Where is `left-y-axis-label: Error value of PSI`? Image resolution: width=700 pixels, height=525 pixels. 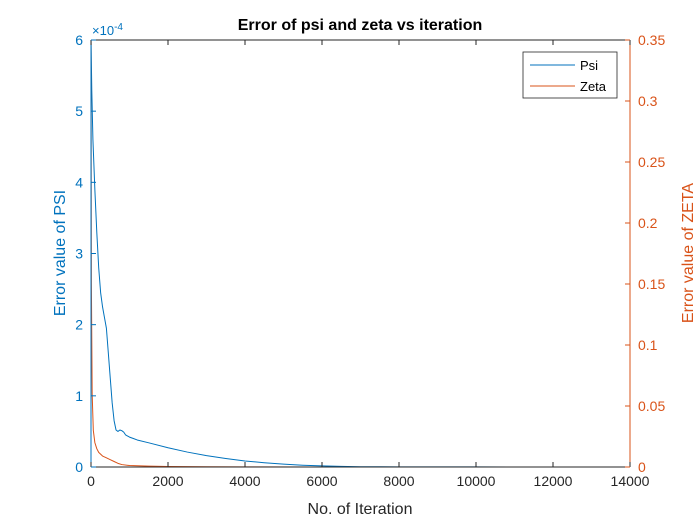
left-y-axis-label: Error value of PSI is located at coordinates (60, 253).